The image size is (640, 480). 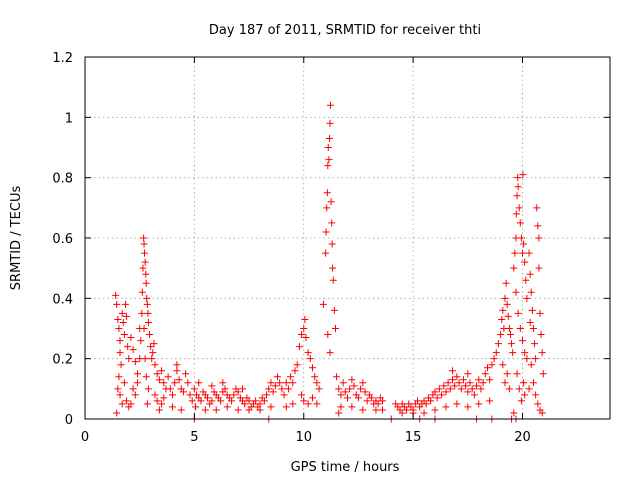 I want to click on x-tick-label: 15, so click(x=413, y=437).